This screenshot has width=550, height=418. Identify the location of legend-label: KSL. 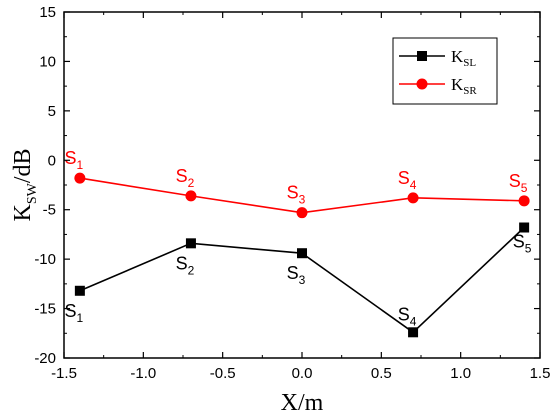
(463, 58).